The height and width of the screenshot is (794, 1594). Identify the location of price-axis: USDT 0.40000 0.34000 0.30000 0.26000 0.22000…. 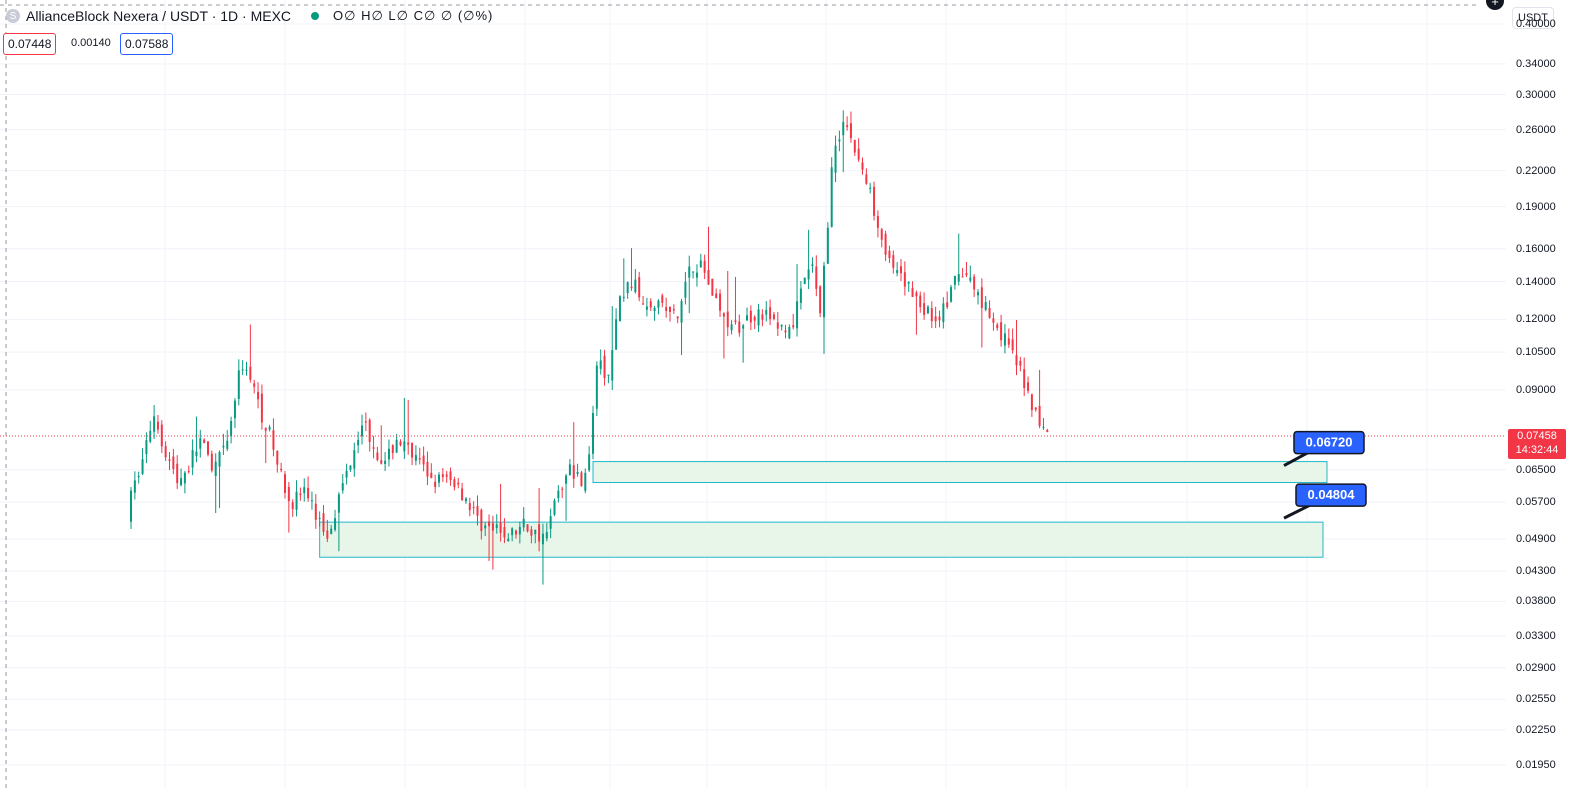
(1550, 394).